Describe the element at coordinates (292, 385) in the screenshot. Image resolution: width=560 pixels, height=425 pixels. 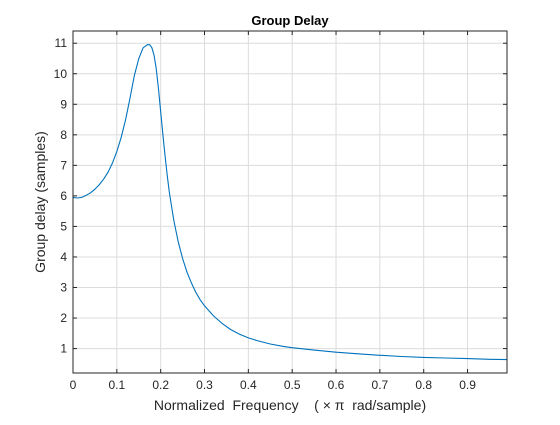
I see `x-tick-label: 0.5` at that location.